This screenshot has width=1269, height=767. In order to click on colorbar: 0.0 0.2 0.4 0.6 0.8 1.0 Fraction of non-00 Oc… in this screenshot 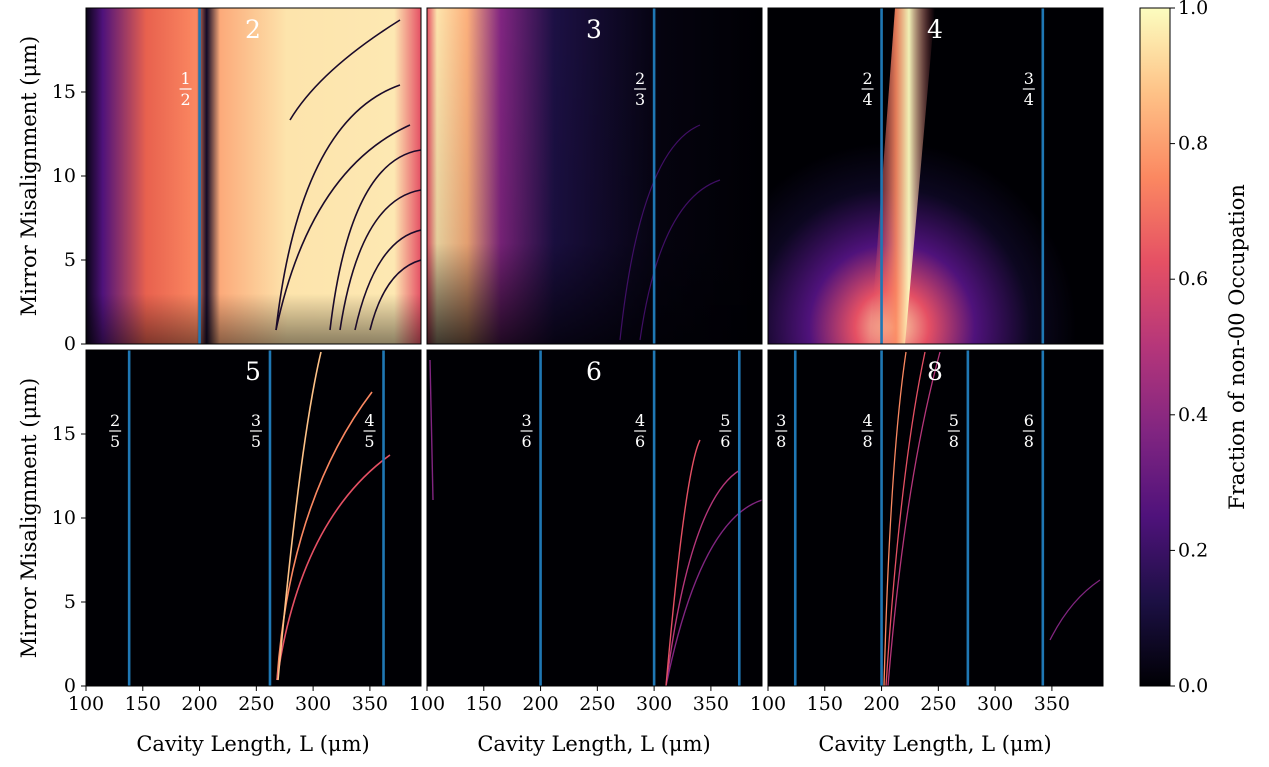, I will do `click(1194, 348)`.